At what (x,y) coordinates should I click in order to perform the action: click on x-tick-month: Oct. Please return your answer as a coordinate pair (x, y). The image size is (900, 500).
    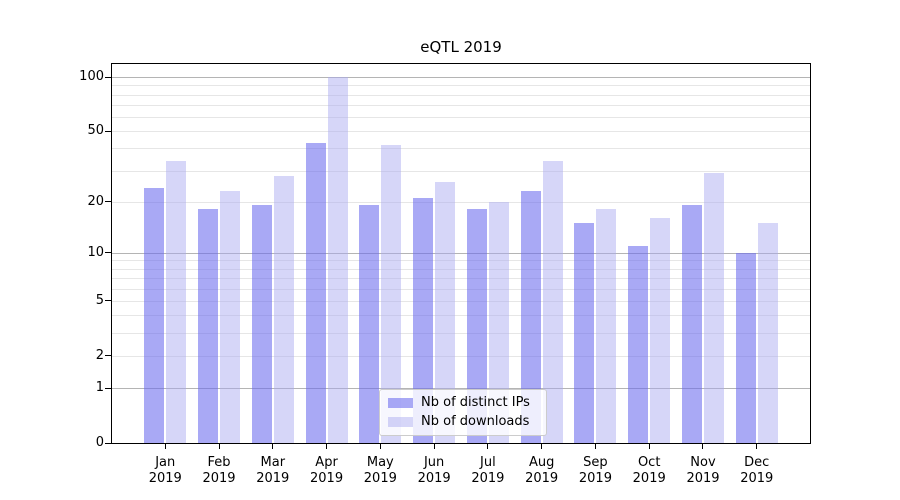
    Looking at the image, I should click on (649, 462).